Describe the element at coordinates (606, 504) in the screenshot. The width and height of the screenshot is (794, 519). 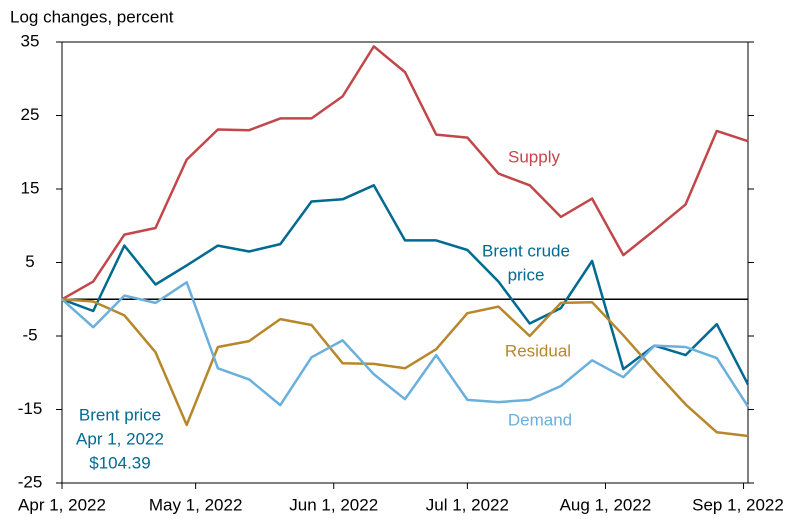
I see `x-tick-label: Aug 1, 2022` at that location.